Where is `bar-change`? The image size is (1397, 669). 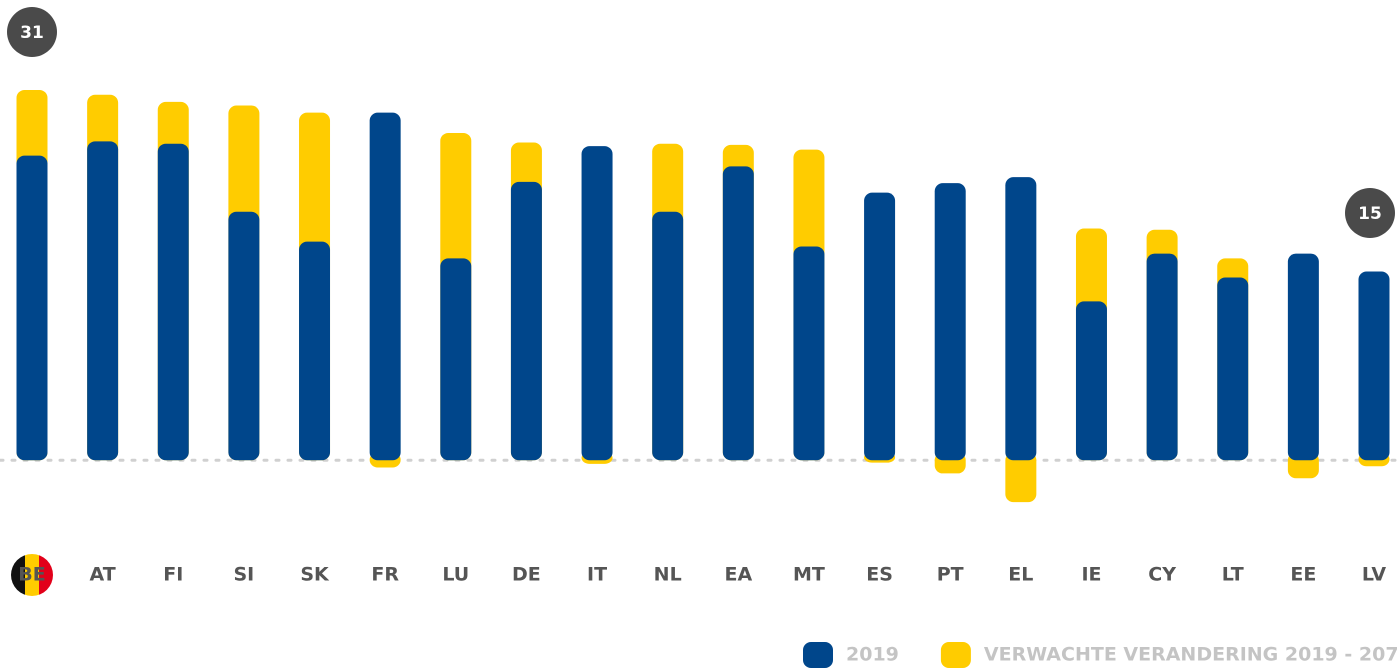 bar-change is located at coordinates (1021, 477).